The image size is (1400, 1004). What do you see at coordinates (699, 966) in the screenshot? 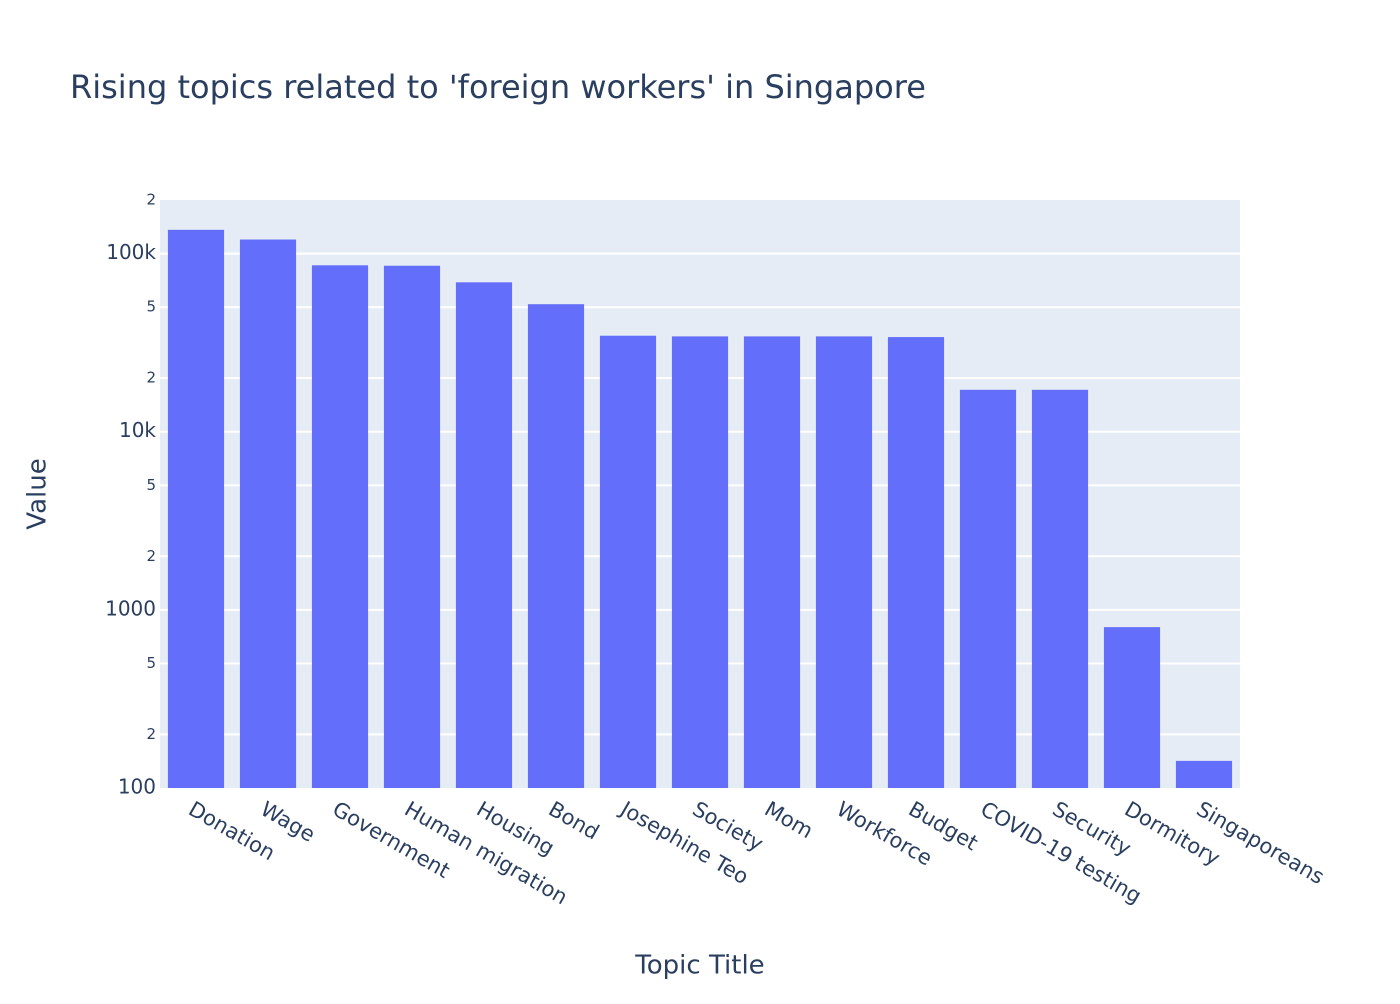
I see `x-axis-title: Topic Title` at bounding box center [699, 966].